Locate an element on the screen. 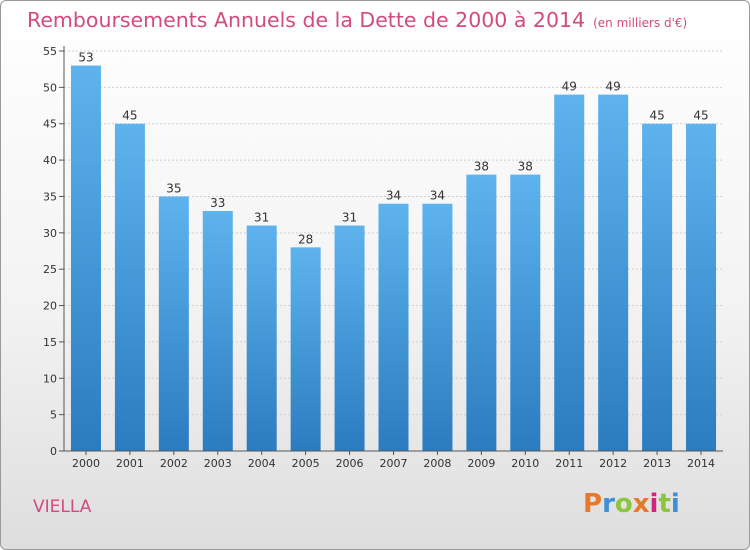  y-tick-label: 15 is located at coordinates (50, 342).